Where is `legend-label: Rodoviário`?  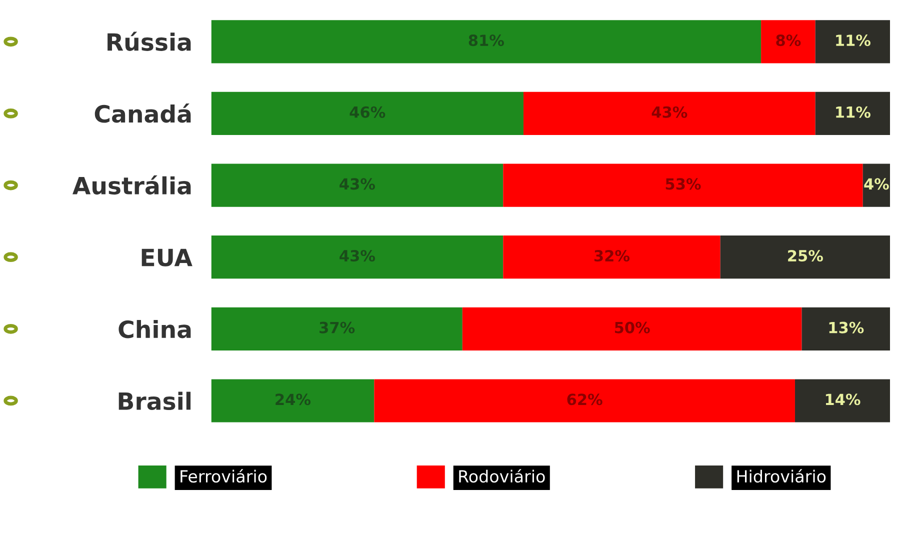 legend-label: Rodoviário is located at coordinates (502, 476).